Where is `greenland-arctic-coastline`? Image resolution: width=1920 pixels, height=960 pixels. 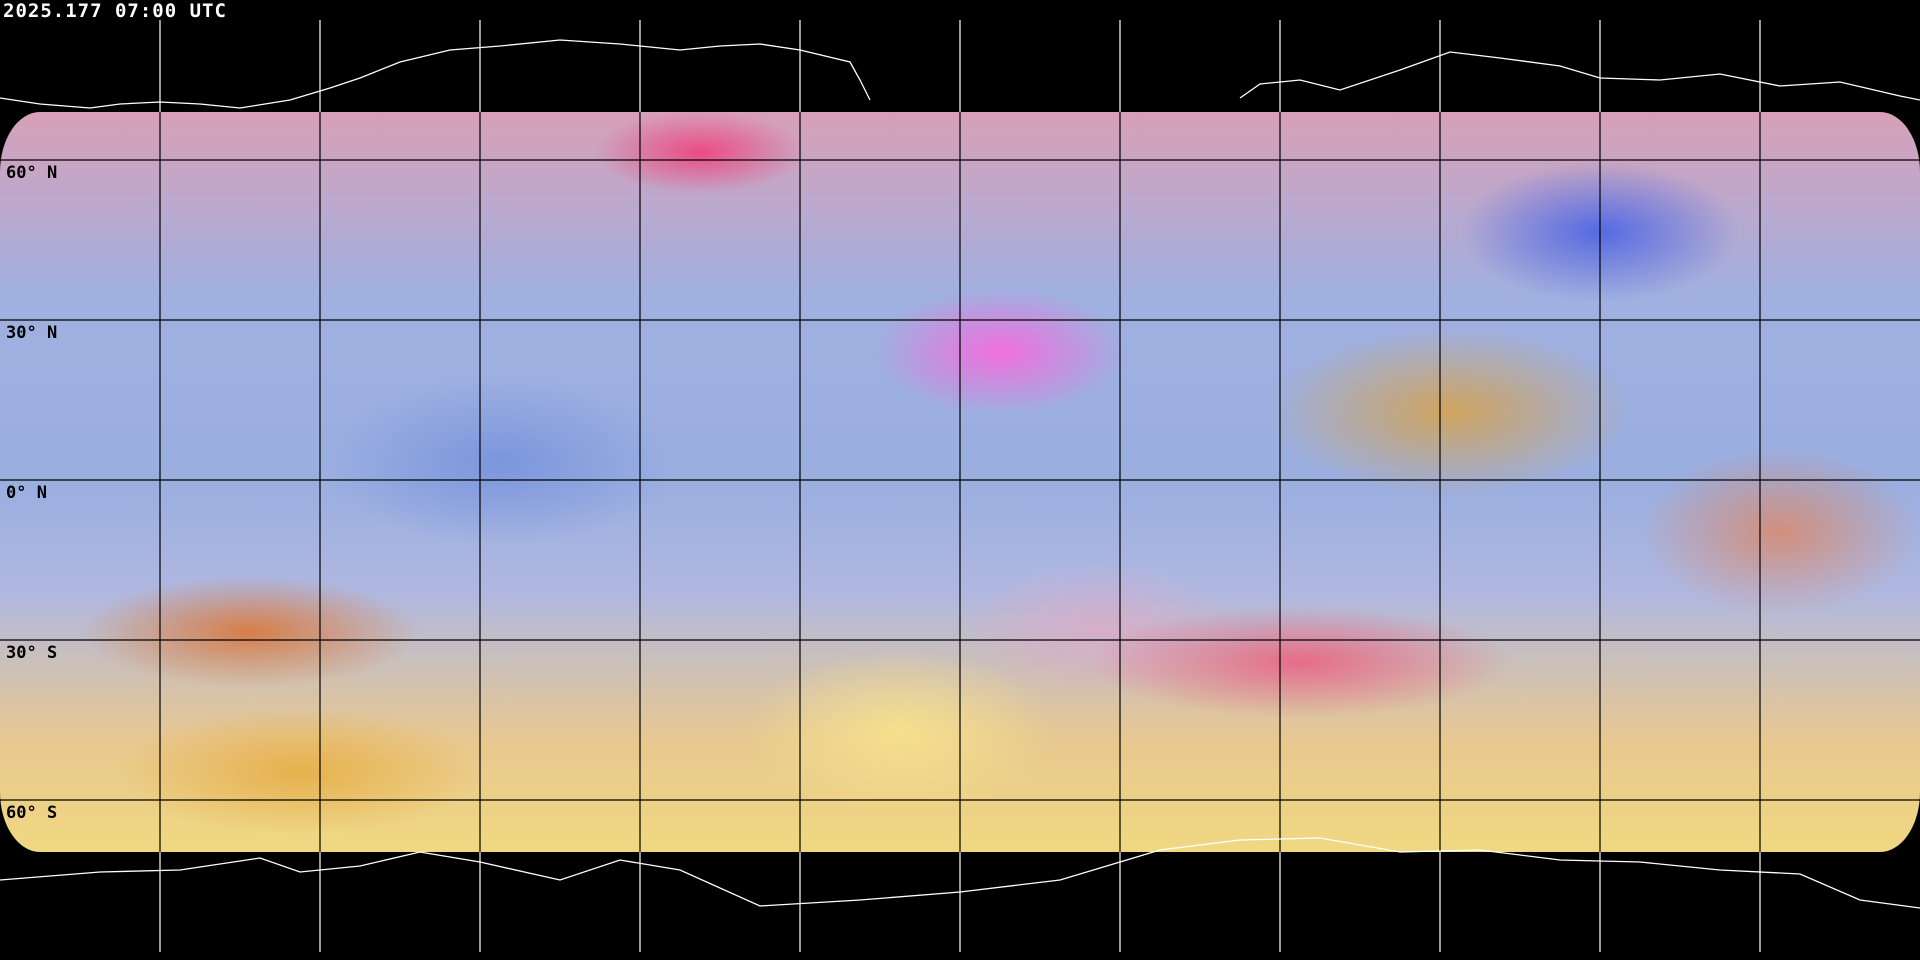
greenland-arctic-coastline is located at coordinates (435, 74).